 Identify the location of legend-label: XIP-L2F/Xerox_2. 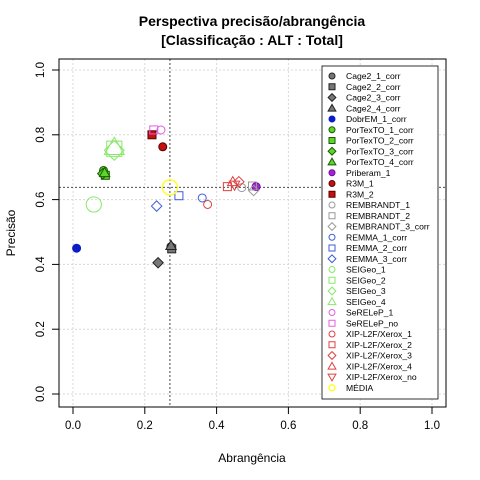
(379, 345).